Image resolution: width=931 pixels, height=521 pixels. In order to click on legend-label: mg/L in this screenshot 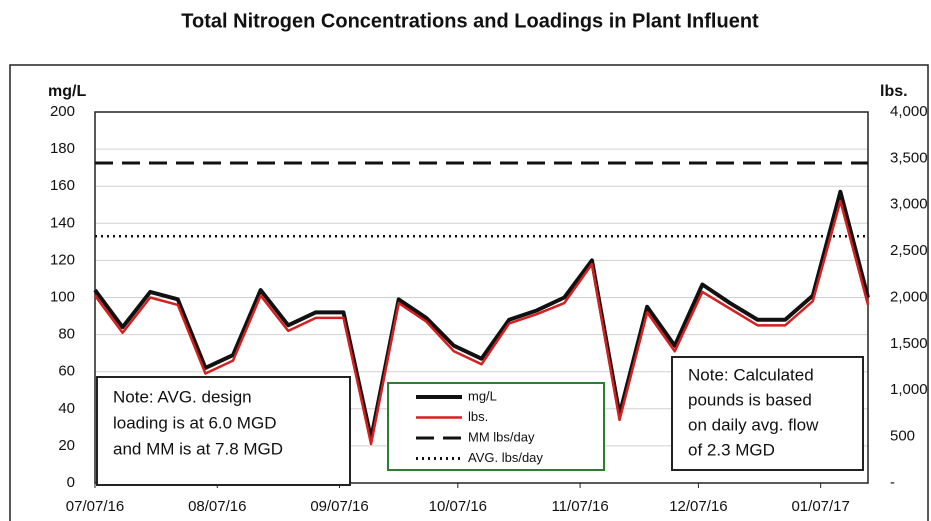, I will do `click(482, 395)`.